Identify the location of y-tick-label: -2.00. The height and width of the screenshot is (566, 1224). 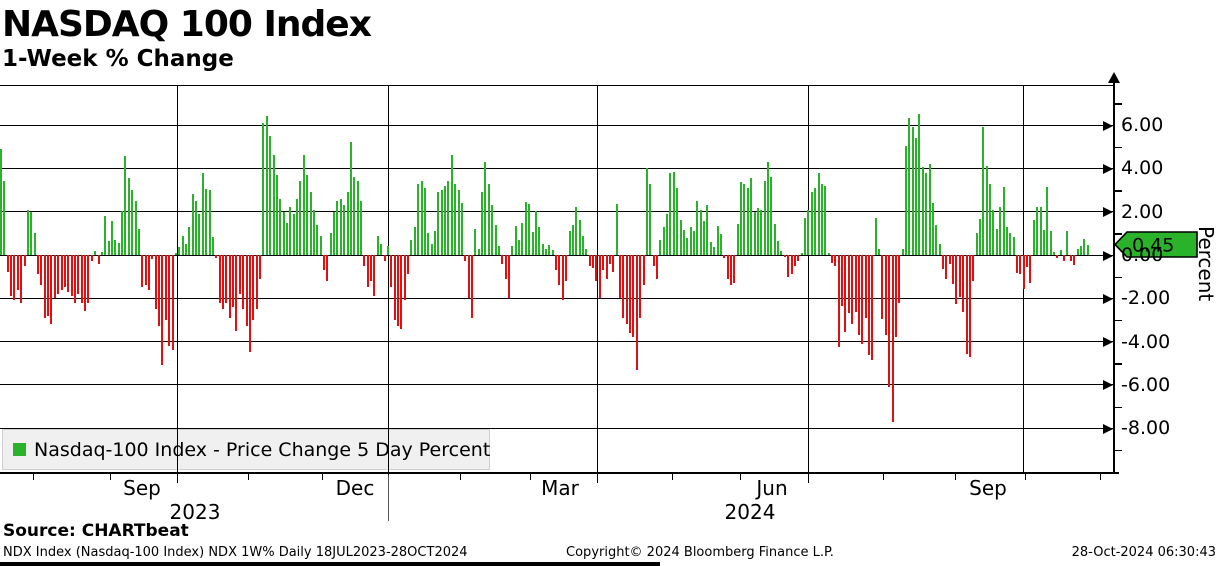
(1146, 298).